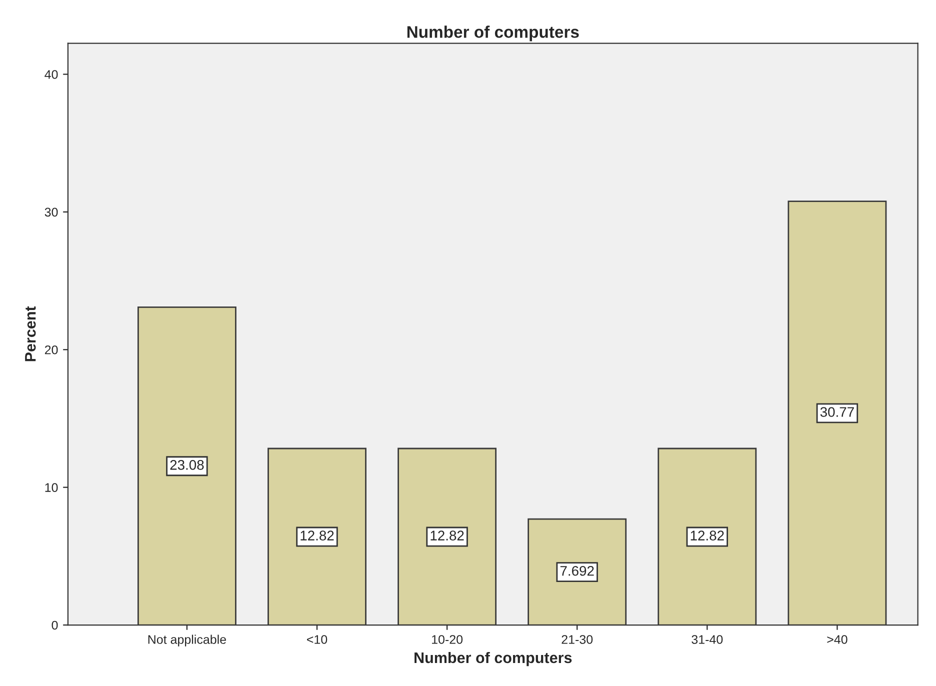 Image resolution: width=936 pixels, height=686 pixels. What do you see at coordinates (707, 639) in the screenshot?
I see `x-tick-label: 31-40` at bounding box center [707, 639].